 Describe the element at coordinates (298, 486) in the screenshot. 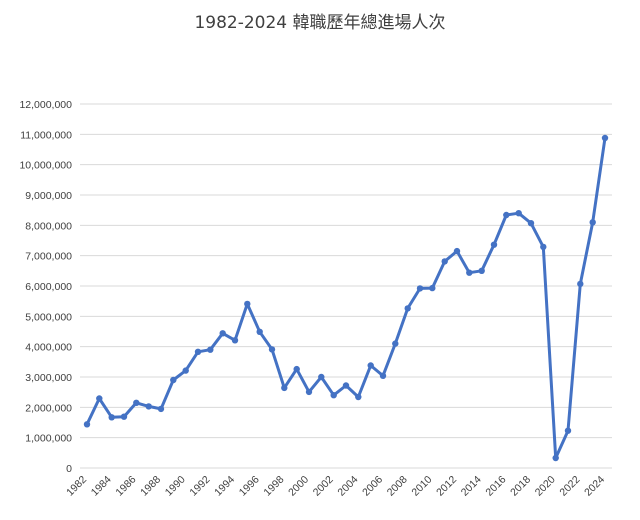

I see `x-tick-label: 2000` at that location.